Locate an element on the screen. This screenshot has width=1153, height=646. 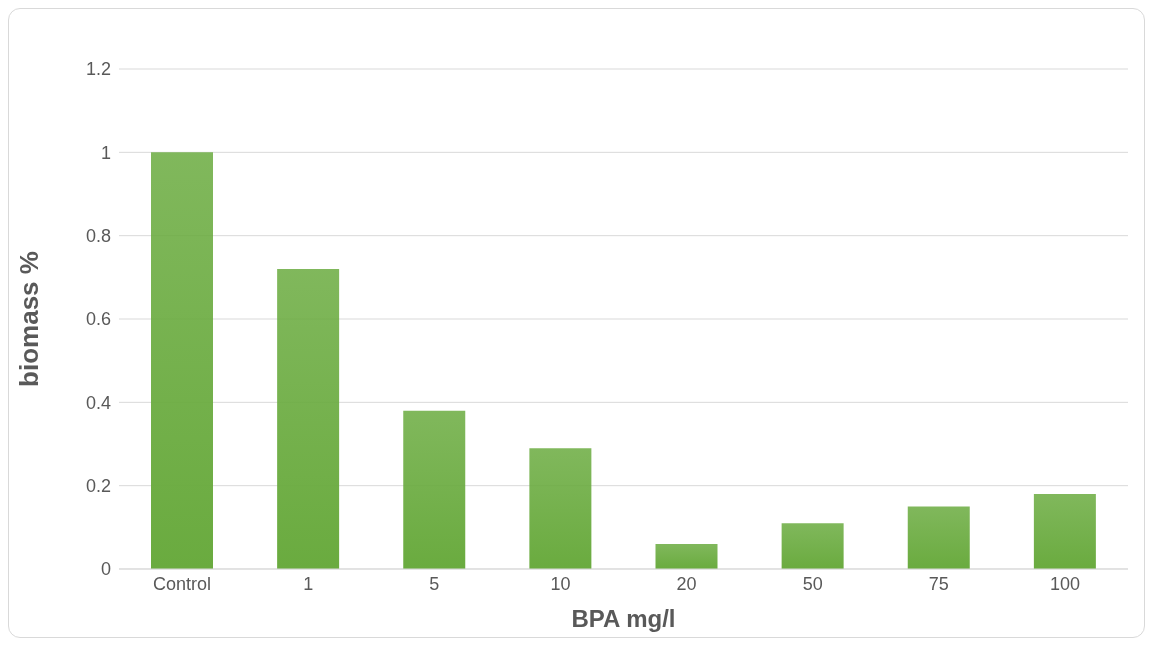
y-tick-label: 0.2 is located at coordinates (98, 486).